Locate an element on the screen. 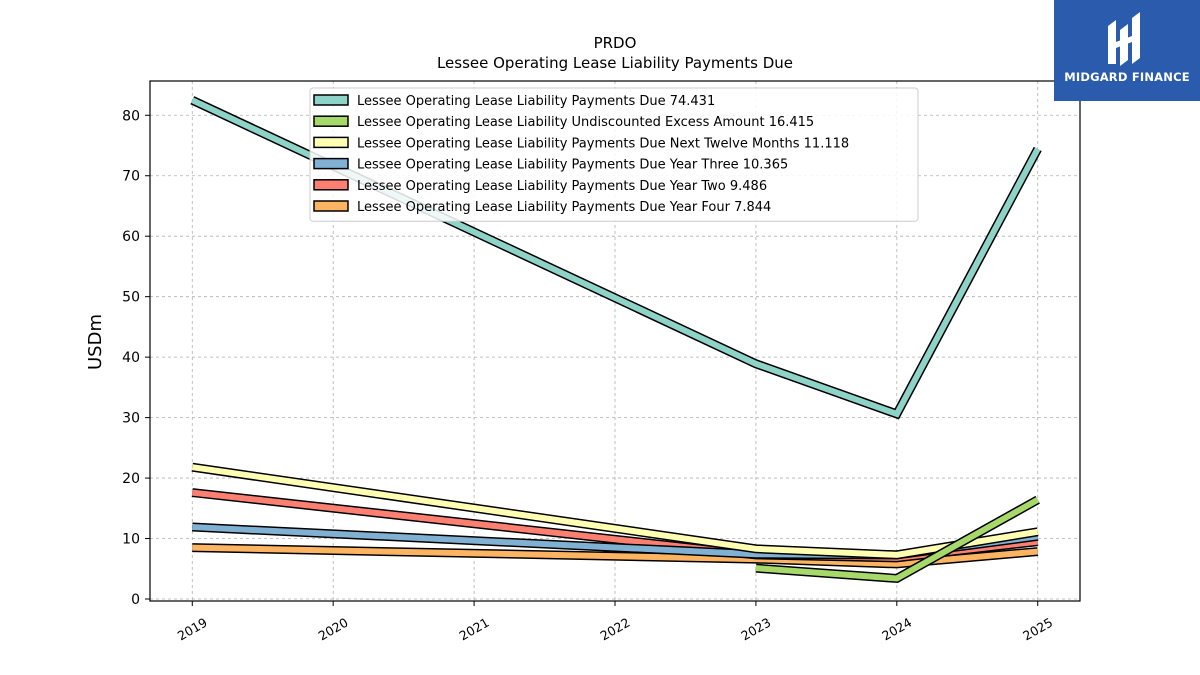 The image size is (1200, 675). x-tick-label: 2025 is located at coordinates (1037, 629).